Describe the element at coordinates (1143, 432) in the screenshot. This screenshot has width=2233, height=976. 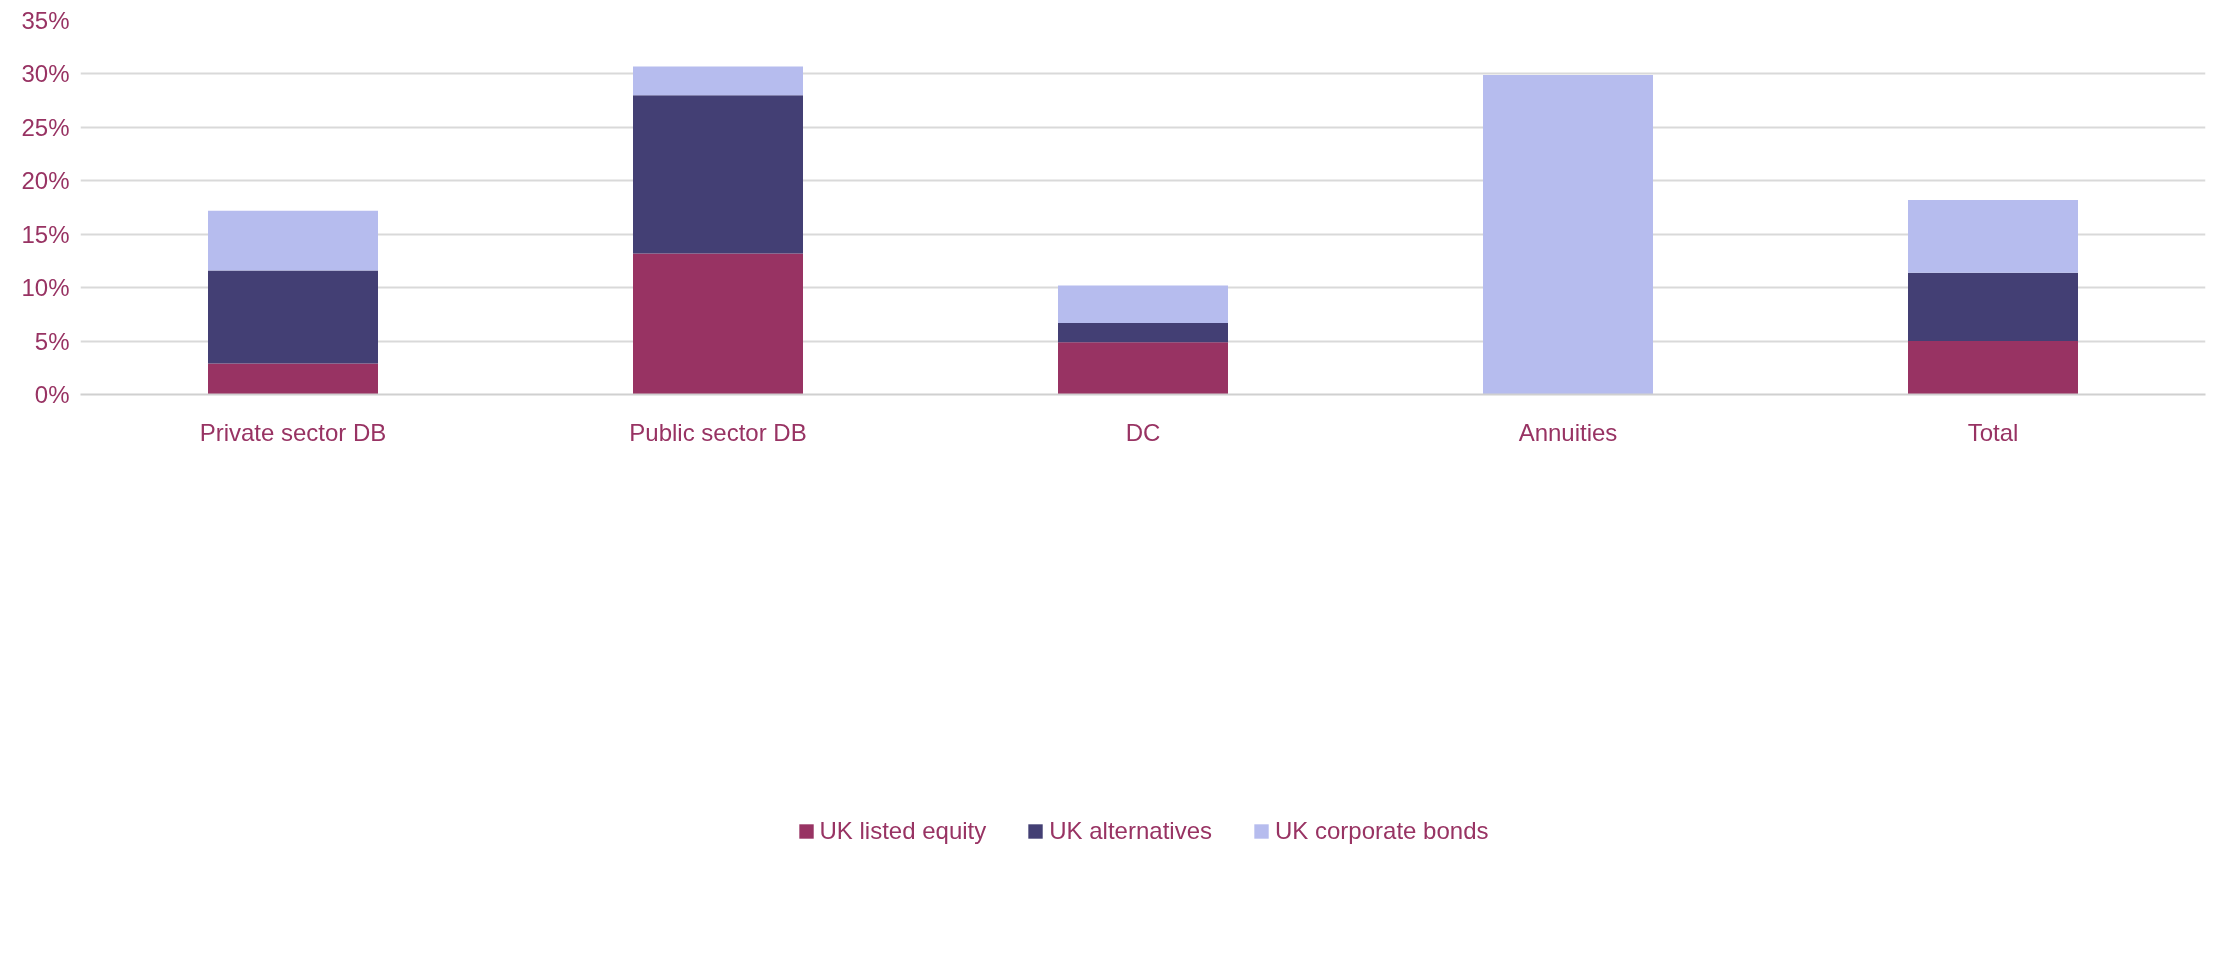
I see `x-tick-label: DC` at that location.